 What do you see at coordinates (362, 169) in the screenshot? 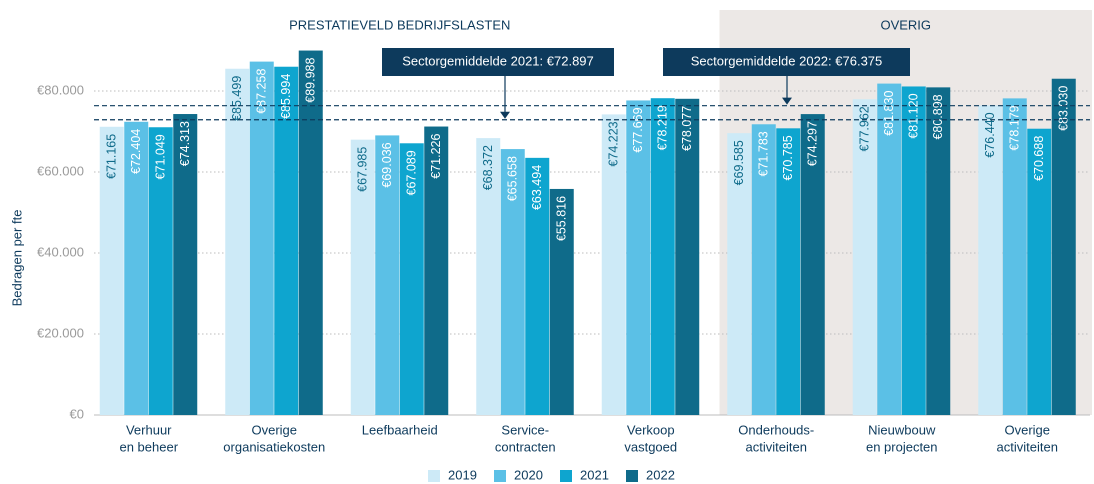
I see `value-label: €67.985` at bounding box center [362, 169].